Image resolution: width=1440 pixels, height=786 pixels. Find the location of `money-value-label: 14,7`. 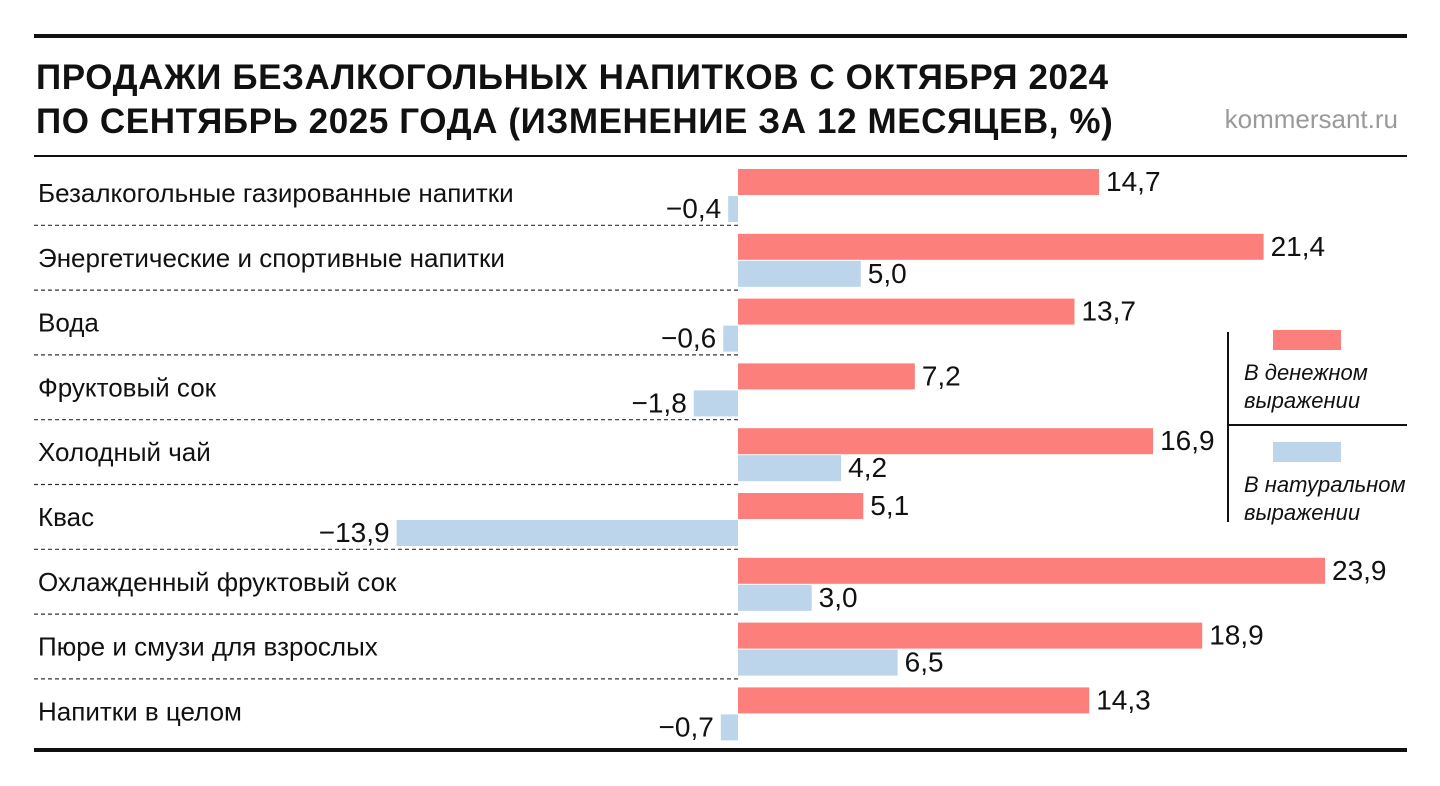

money-value-label: 14,7 is located at coordinates (1133, 181).